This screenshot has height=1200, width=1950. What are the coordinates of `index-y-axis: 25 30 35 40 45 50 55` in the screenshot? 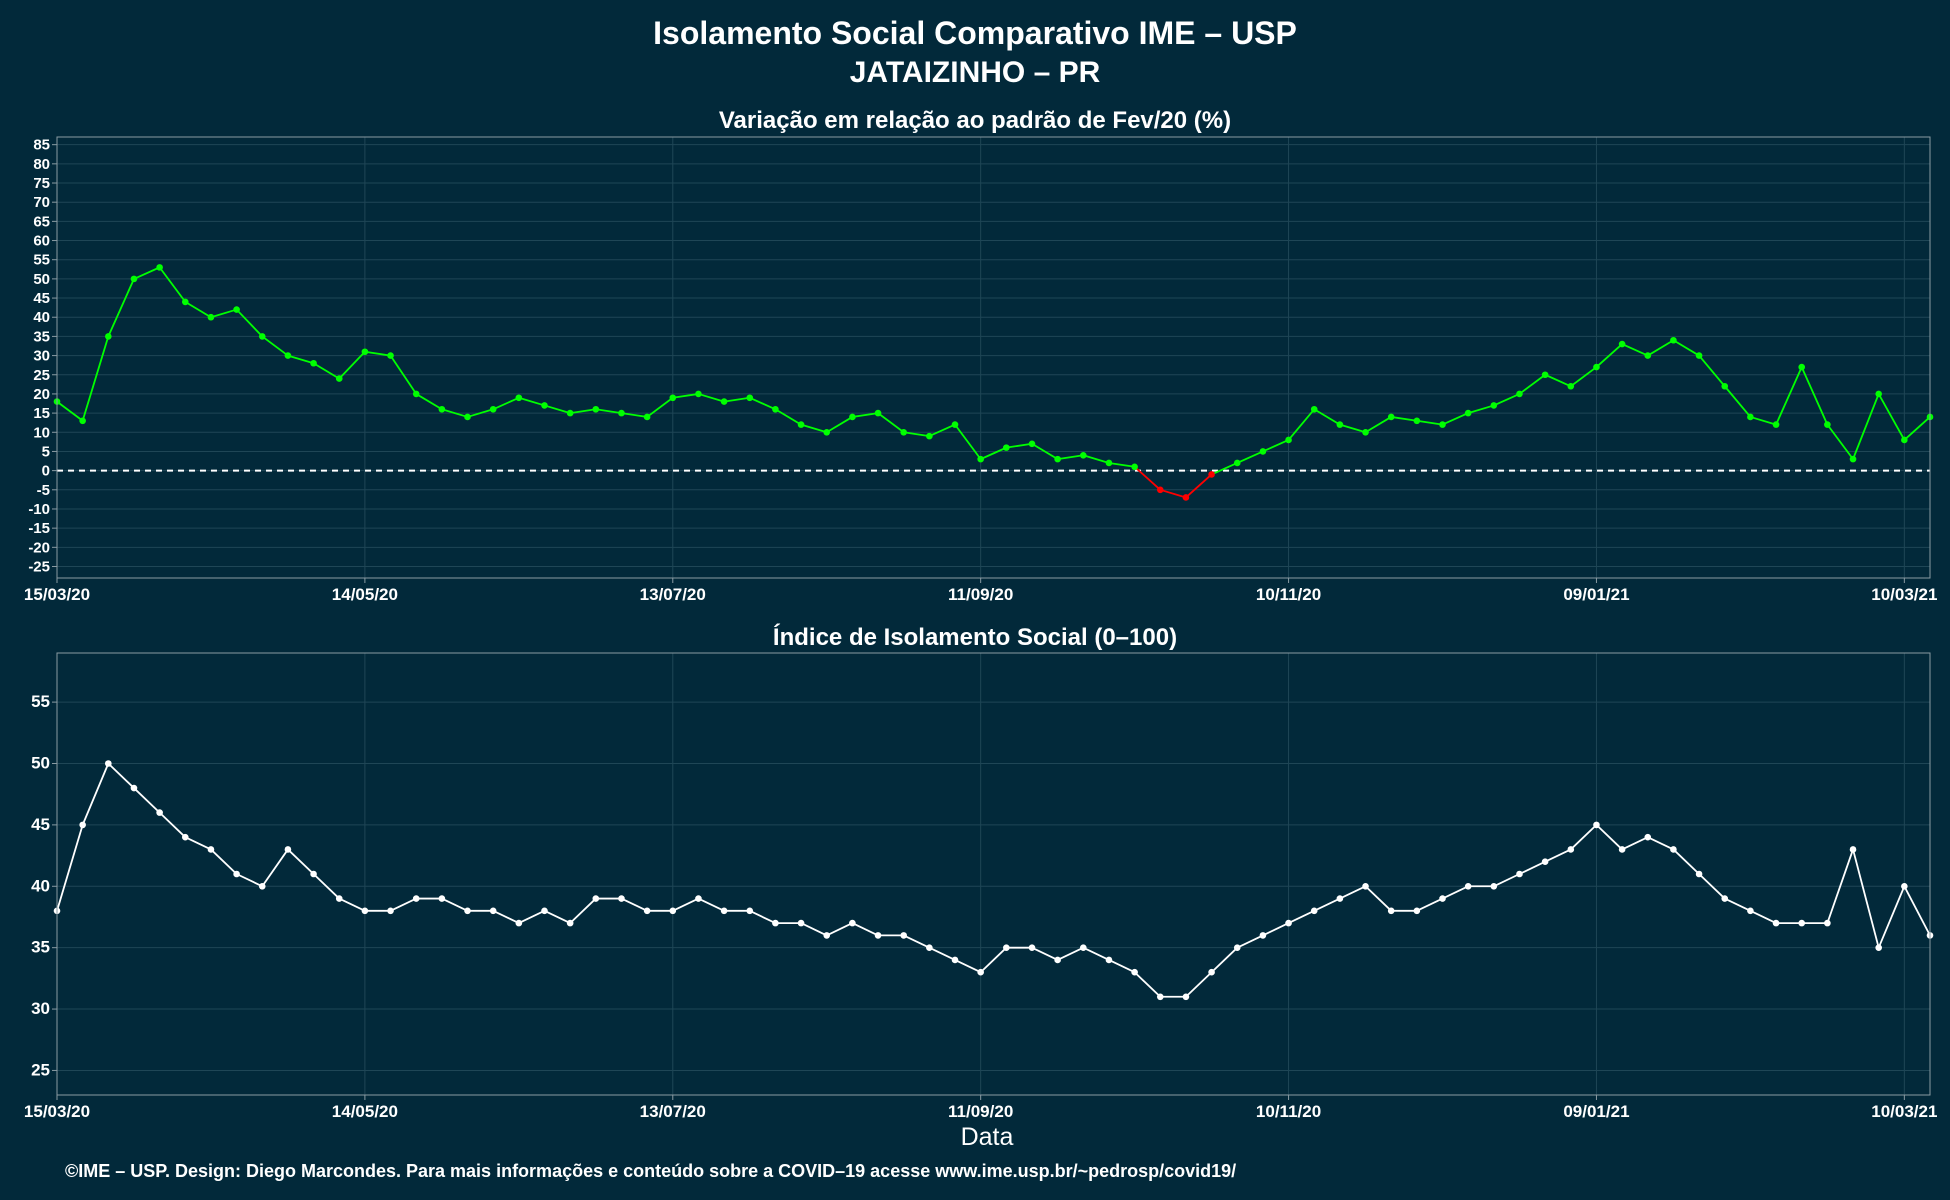 It's located at (44, 885).